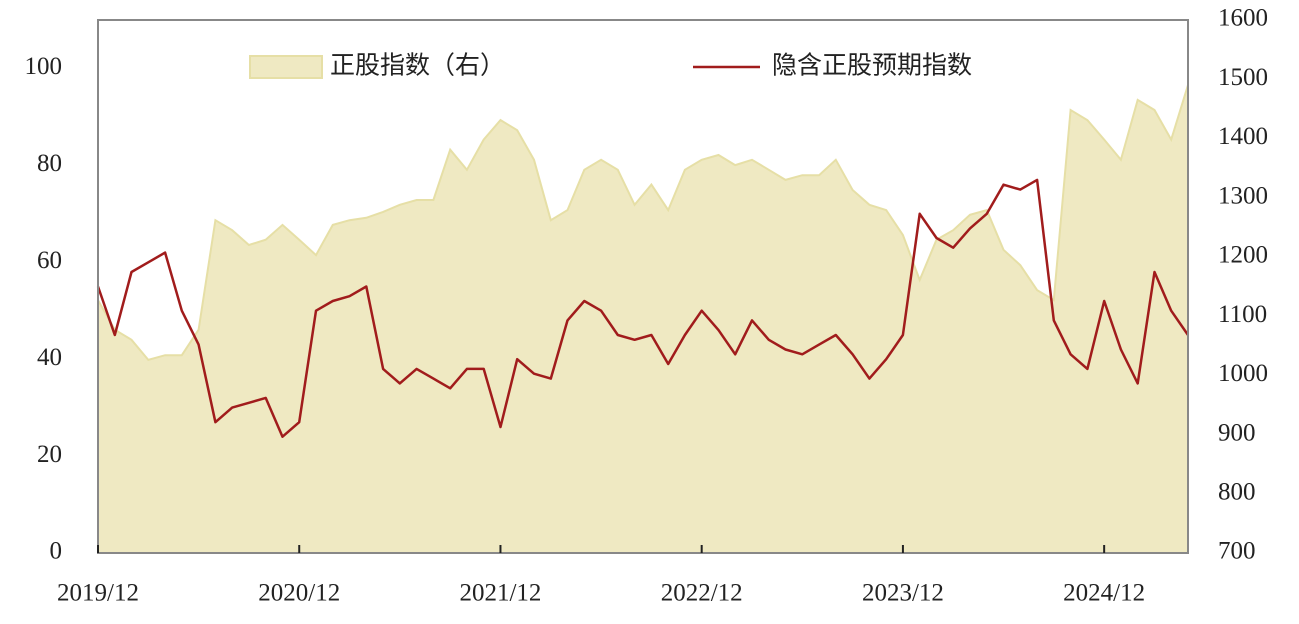  I want to click on y-tick-label: 80, so click(49, 163).